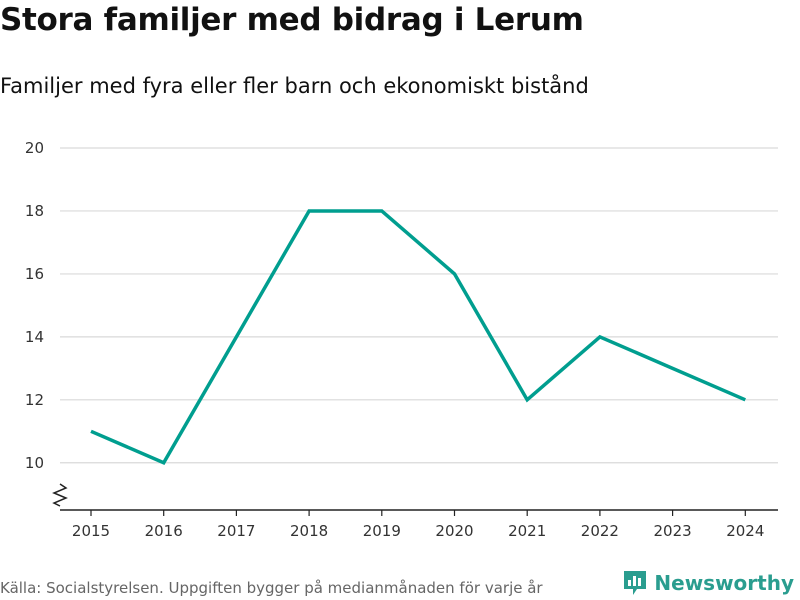 The image size is (800, 600). Describe the element at coordinates (527, 531) in the screenshot. I see `x-tick-label: 2021` at that location.